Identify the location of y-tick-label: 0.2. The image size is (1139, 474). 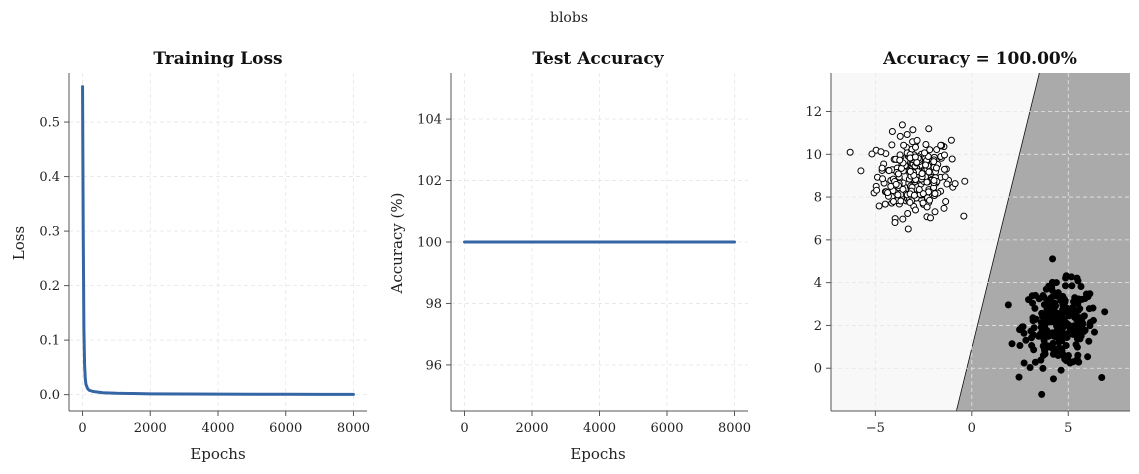
(49, 286).